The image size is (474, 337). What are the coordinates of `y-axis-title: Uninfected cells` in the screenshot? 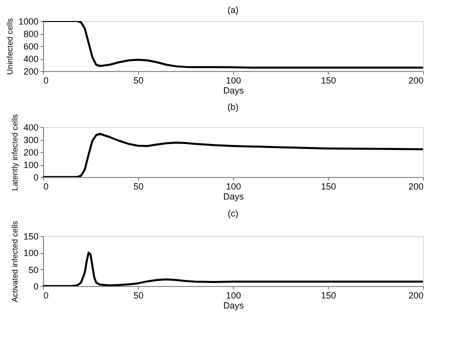 It's located at (9, 46).